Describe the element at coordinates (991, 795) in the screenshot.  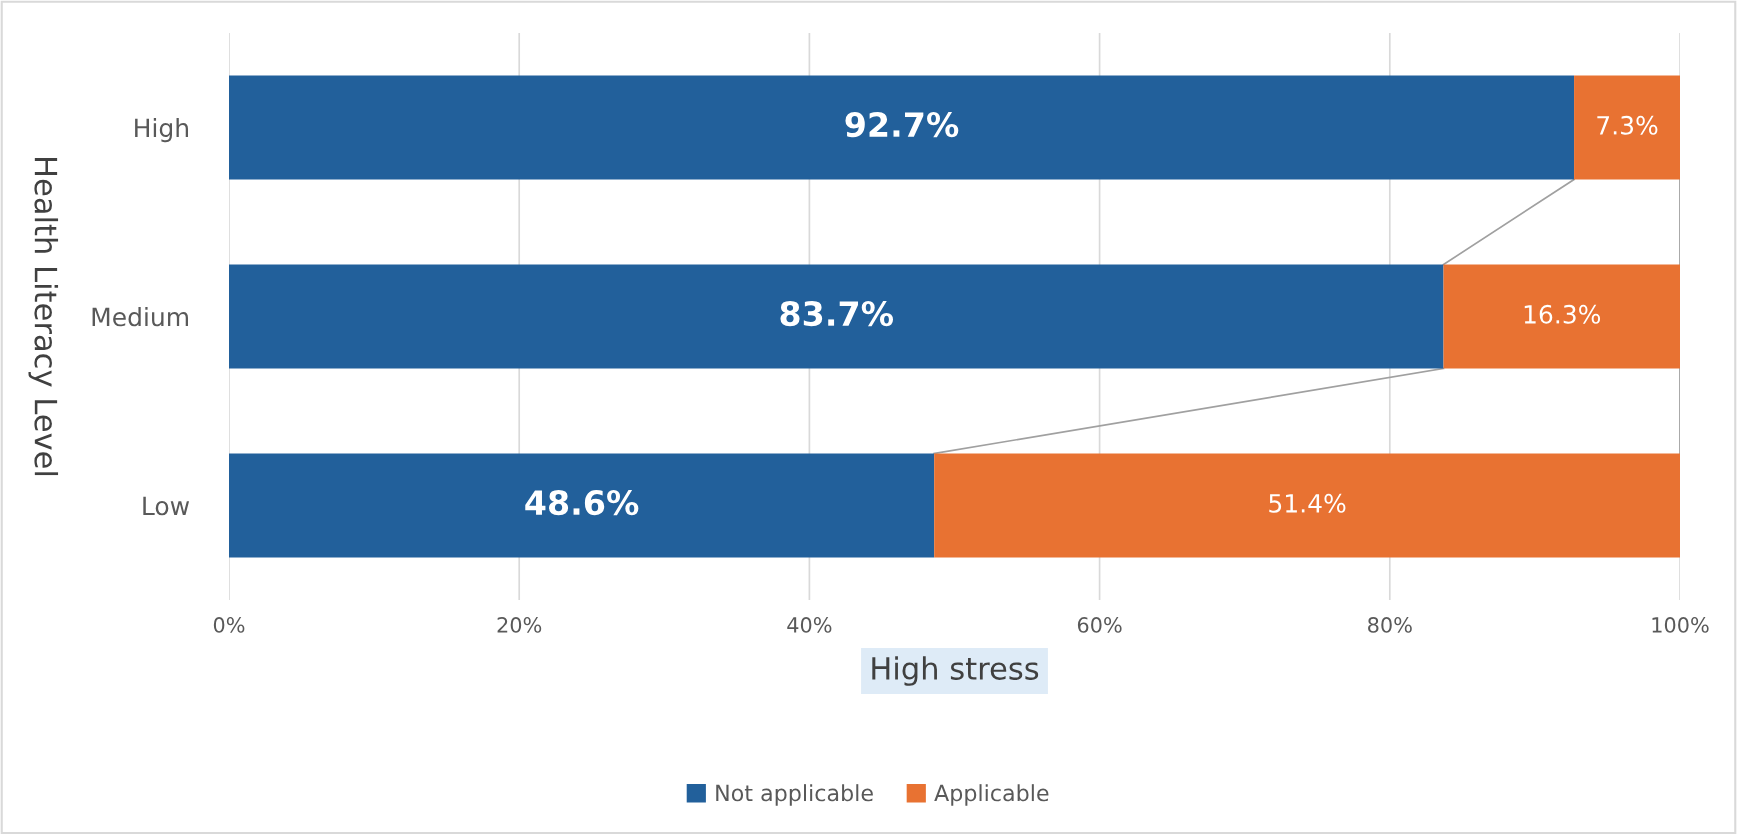
I see `legend-label: Applicable` at that location.